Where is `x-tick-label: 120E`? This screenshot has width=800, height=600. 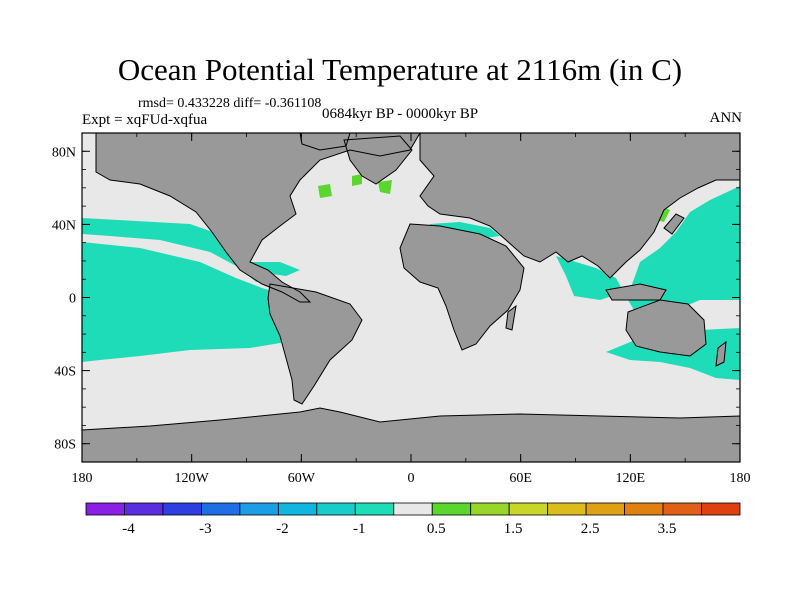
x-tick-label: 120E is located at coordinates (631, 478).